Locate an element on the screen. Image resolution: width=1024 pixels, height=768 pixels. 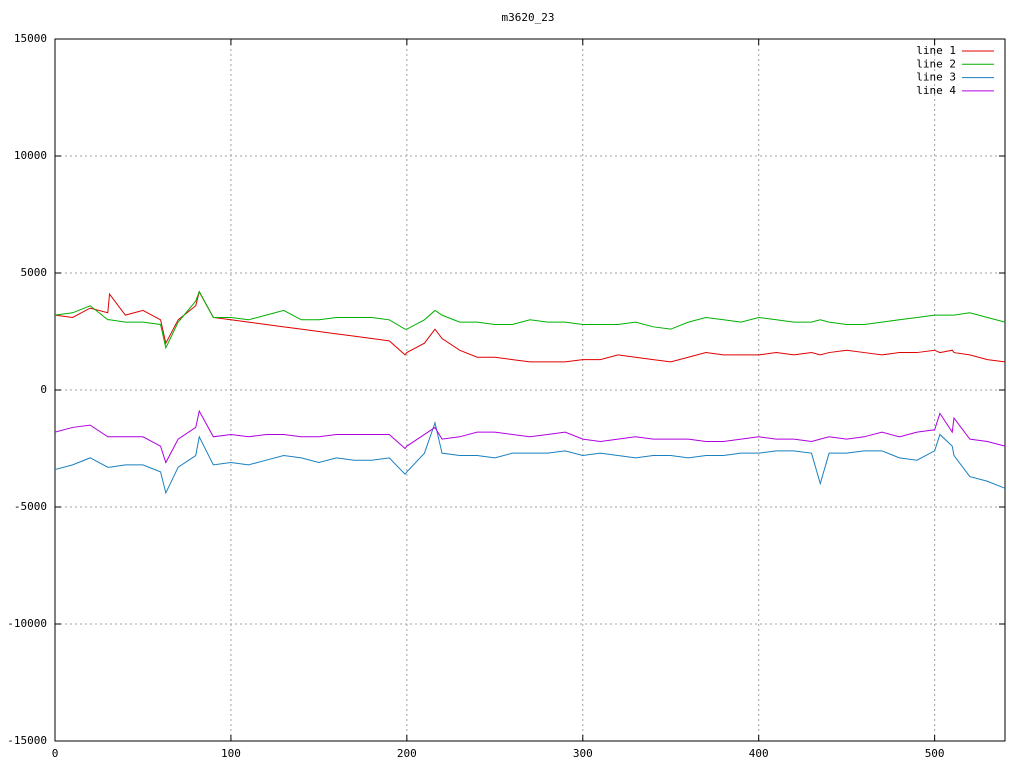
x-tick-label: 300 is located at coordinates (583, 753).